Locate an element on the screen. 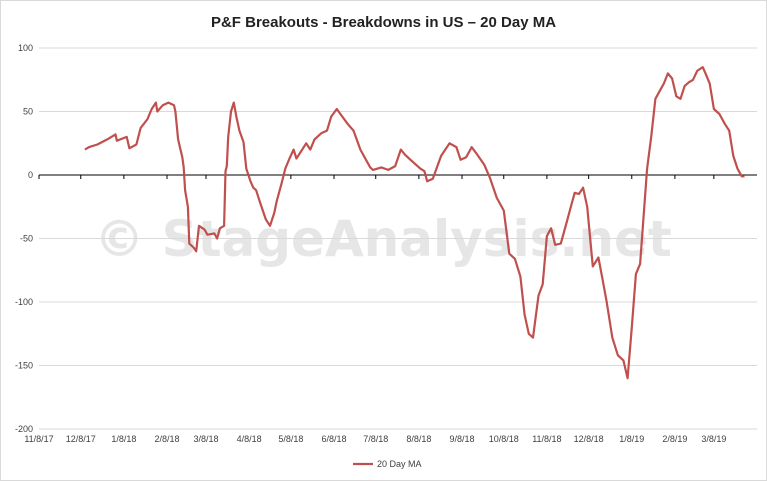 The height and width of the screenshot is (481, 767). y-tick-label: -200 is located at coordinates (24, 429).